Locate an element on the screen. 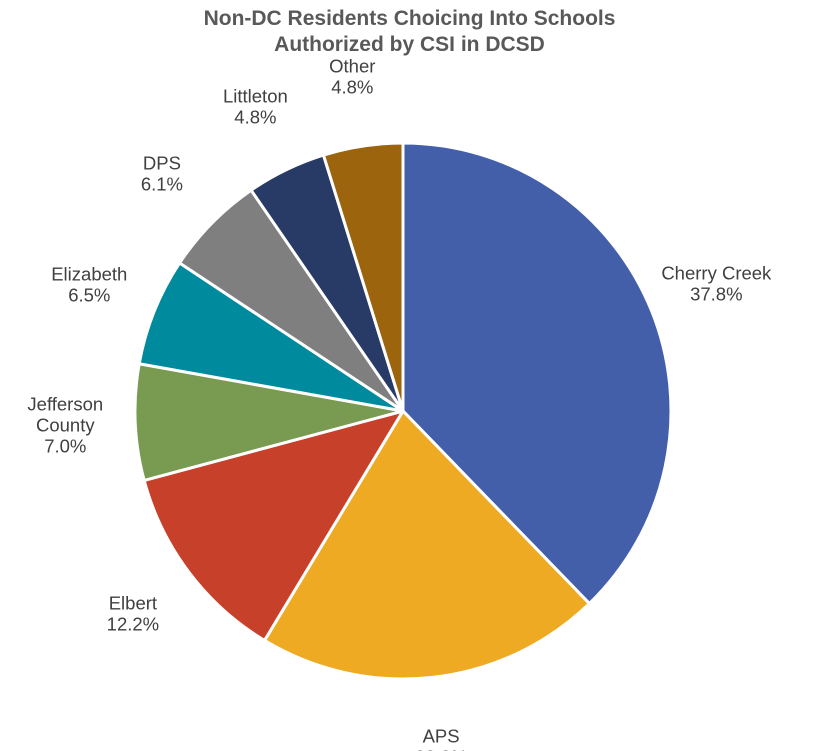 This screenshot has height=751, width=819. pie-slice-elizabeth is located at coordinates (271, 337).